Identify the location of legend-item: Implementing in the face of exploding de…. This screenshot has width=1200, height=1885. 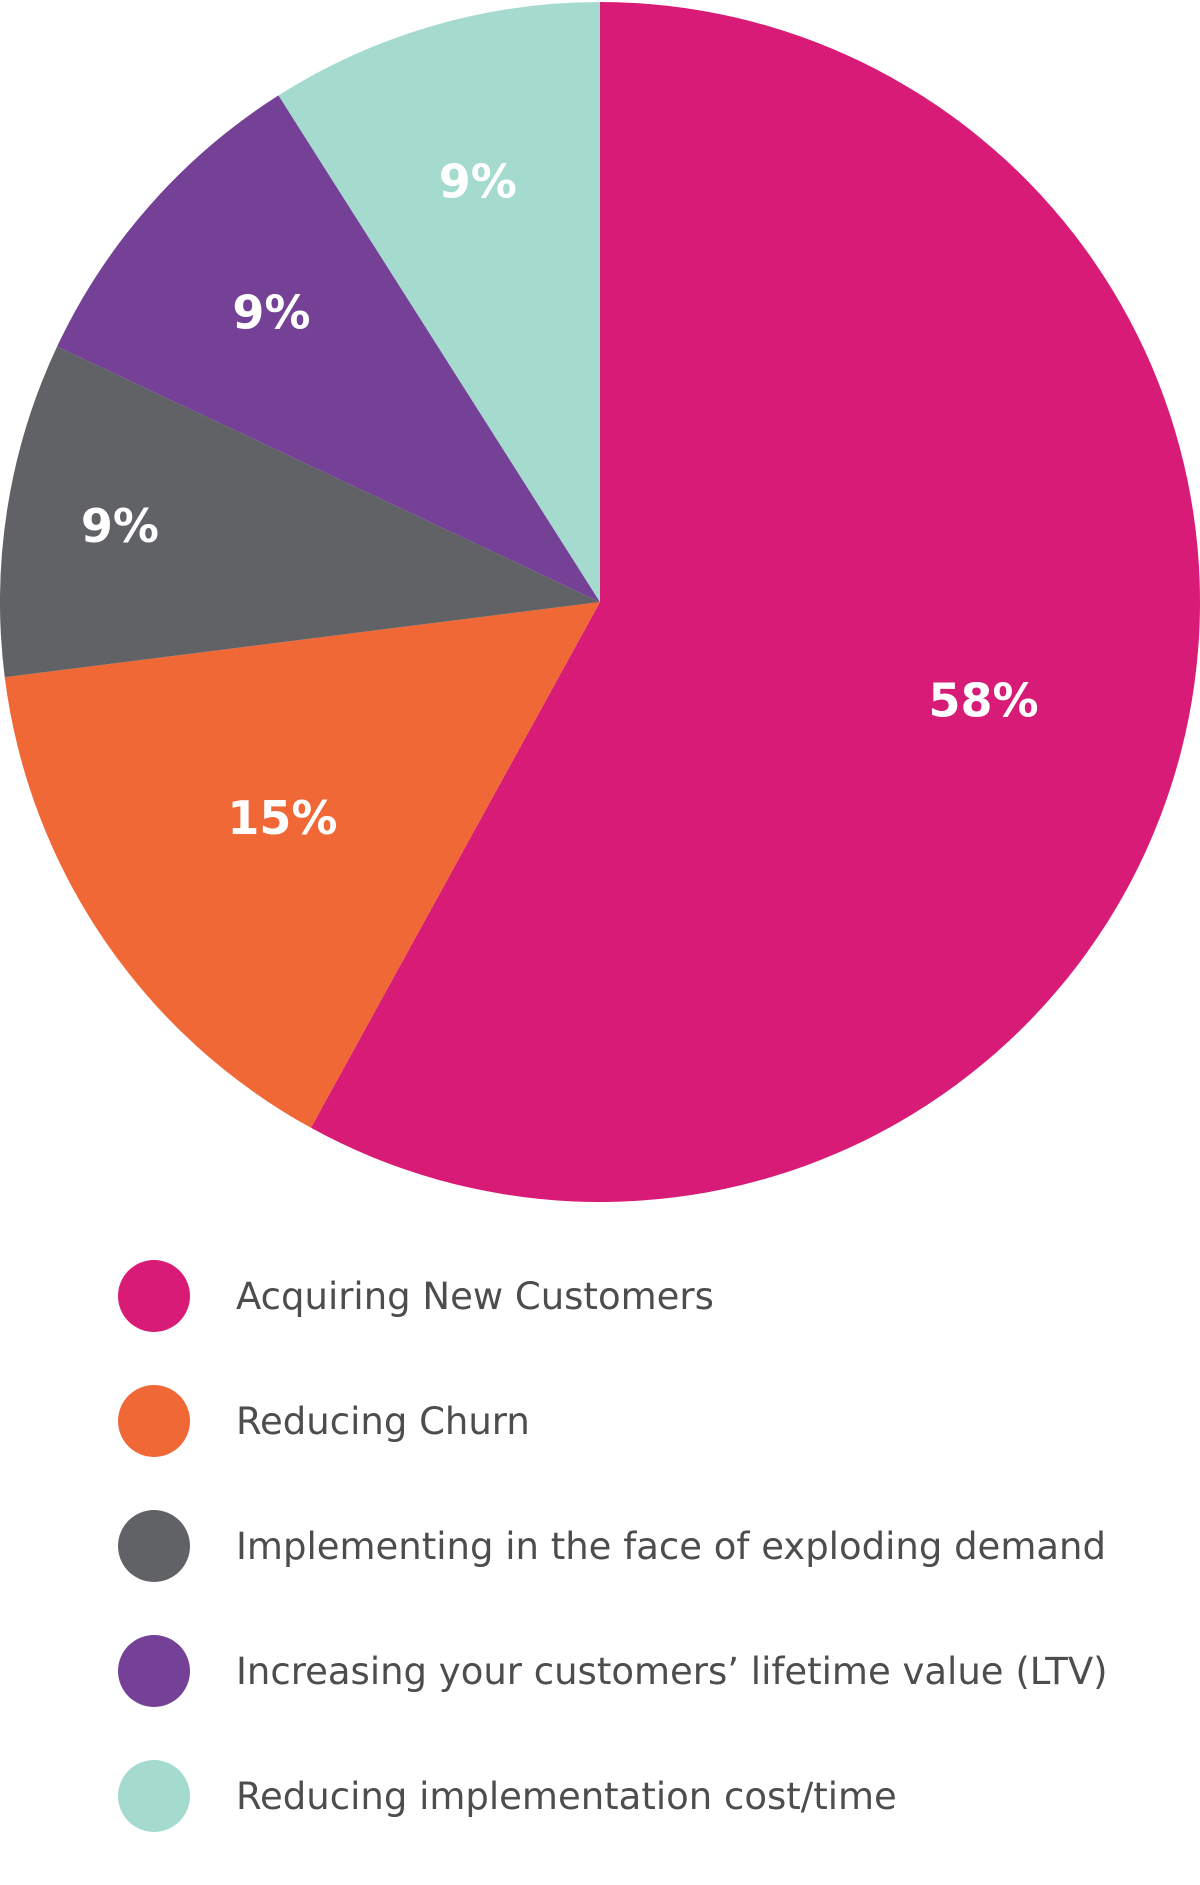
(648, 1546).